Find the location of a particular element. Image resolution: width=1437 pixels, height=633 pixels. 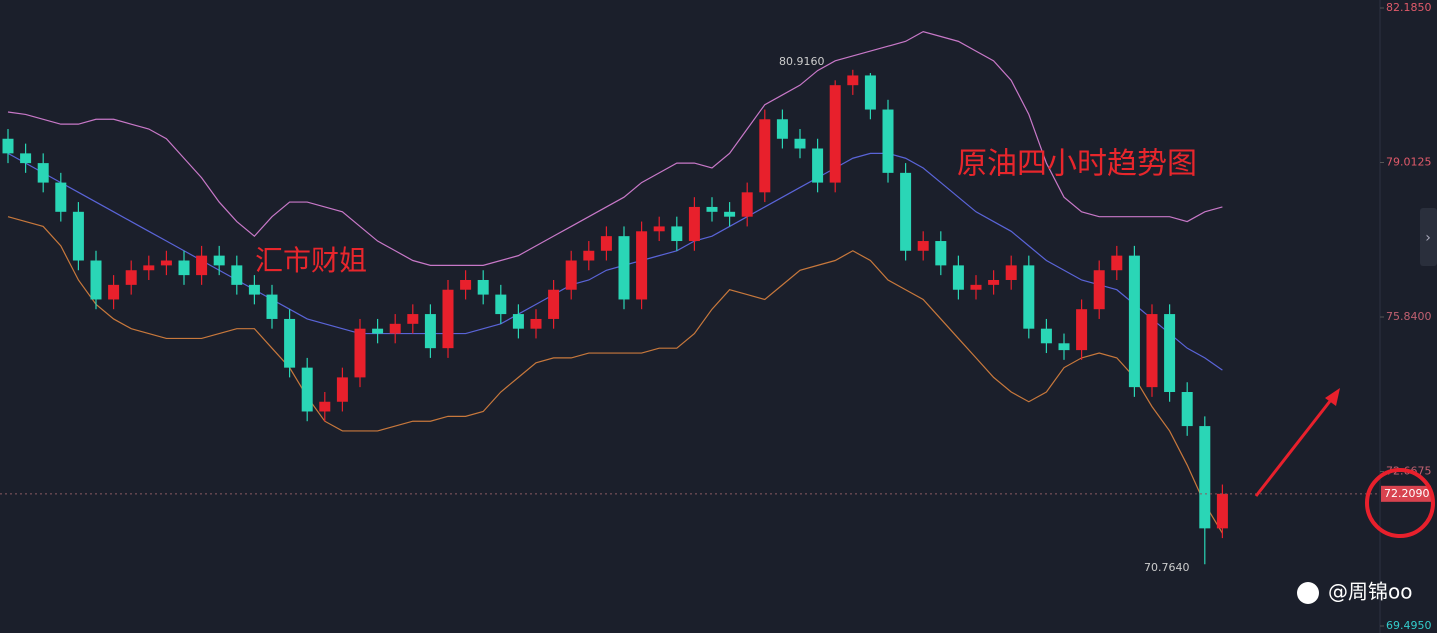

highlight-circle is located at coordinates (1400, 503).